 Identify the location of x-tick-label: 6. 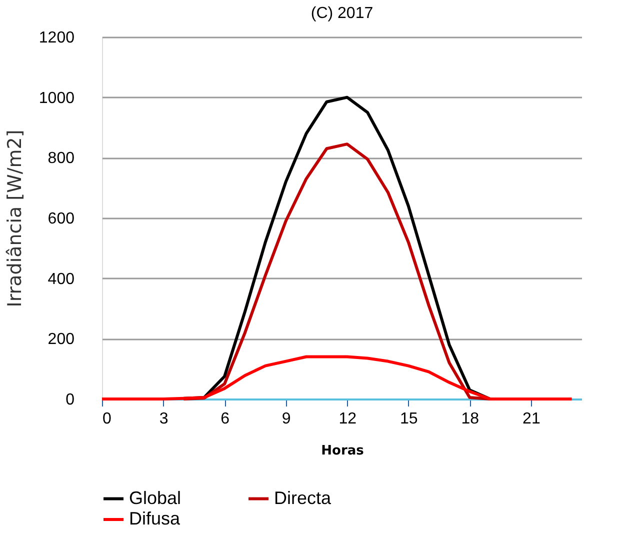
(225, 419).